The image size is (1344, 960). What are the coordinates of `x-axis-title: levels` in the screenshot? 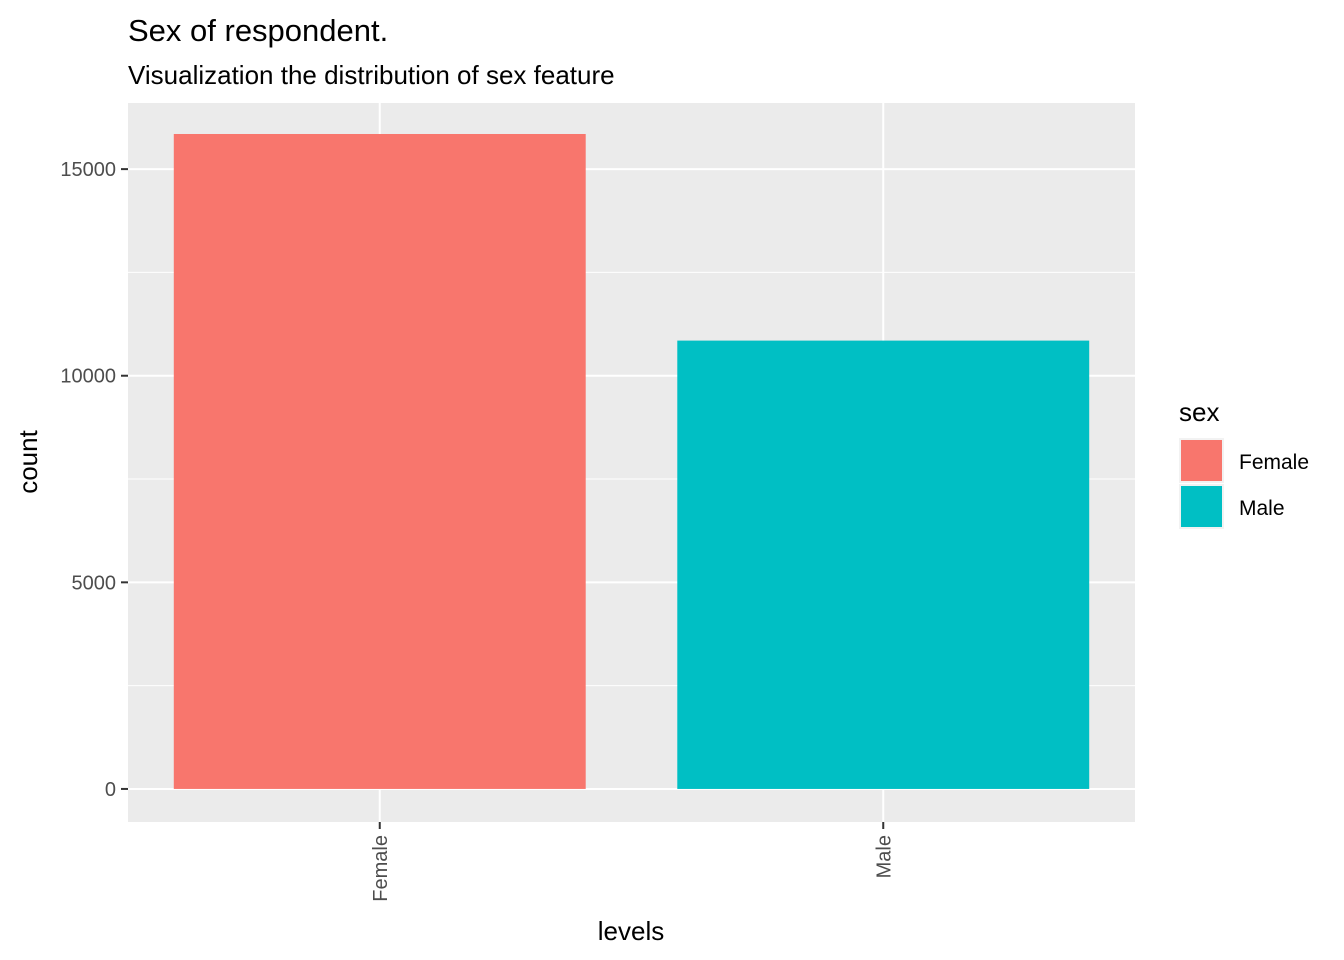 It's located at (631, 931).